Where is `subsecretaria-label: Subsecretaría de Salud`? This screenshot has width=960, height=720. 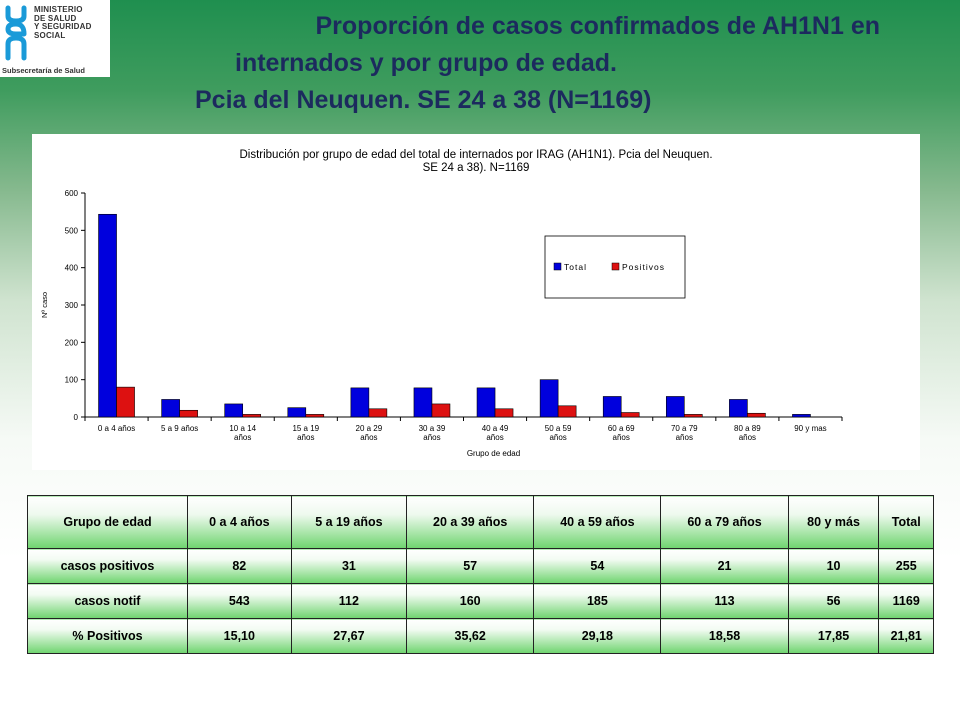 subsecretaria-label: Subsecretaría de Salud is located at coordinates (43, 70).